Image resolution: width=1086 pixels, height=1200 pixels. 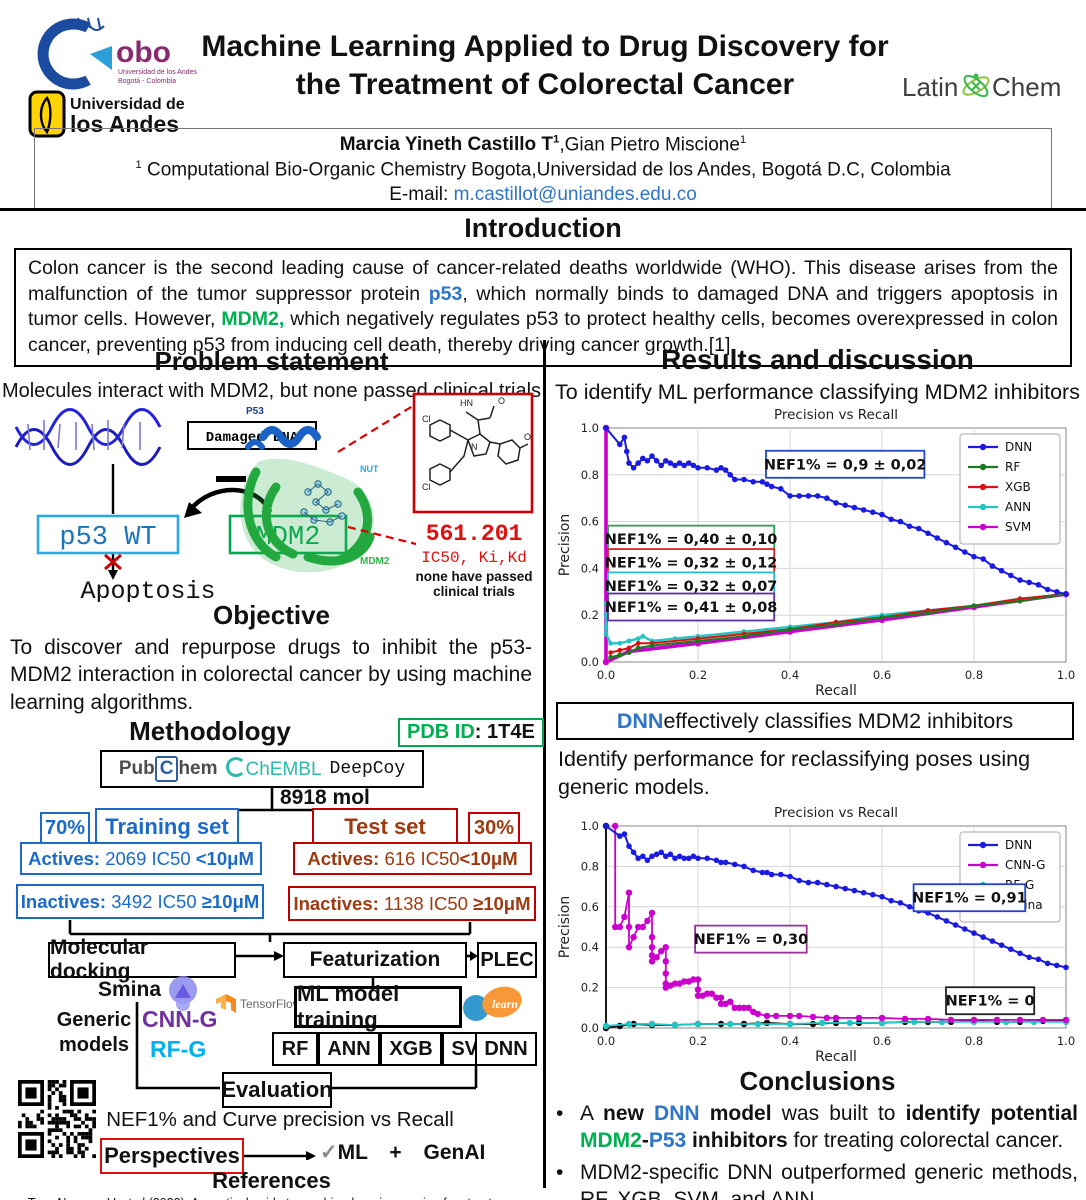 What do you see at coordinates (157, 72) in the screenshot?
I see `svg-text: Universidad de los Andes` at bounding box center [157, 72].